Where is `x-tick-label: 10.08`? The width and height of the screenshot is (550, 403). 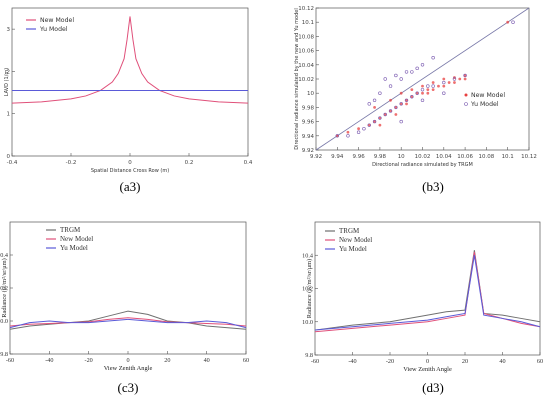 x-tick-label: 10.08 is located at coordinates (487, 157).